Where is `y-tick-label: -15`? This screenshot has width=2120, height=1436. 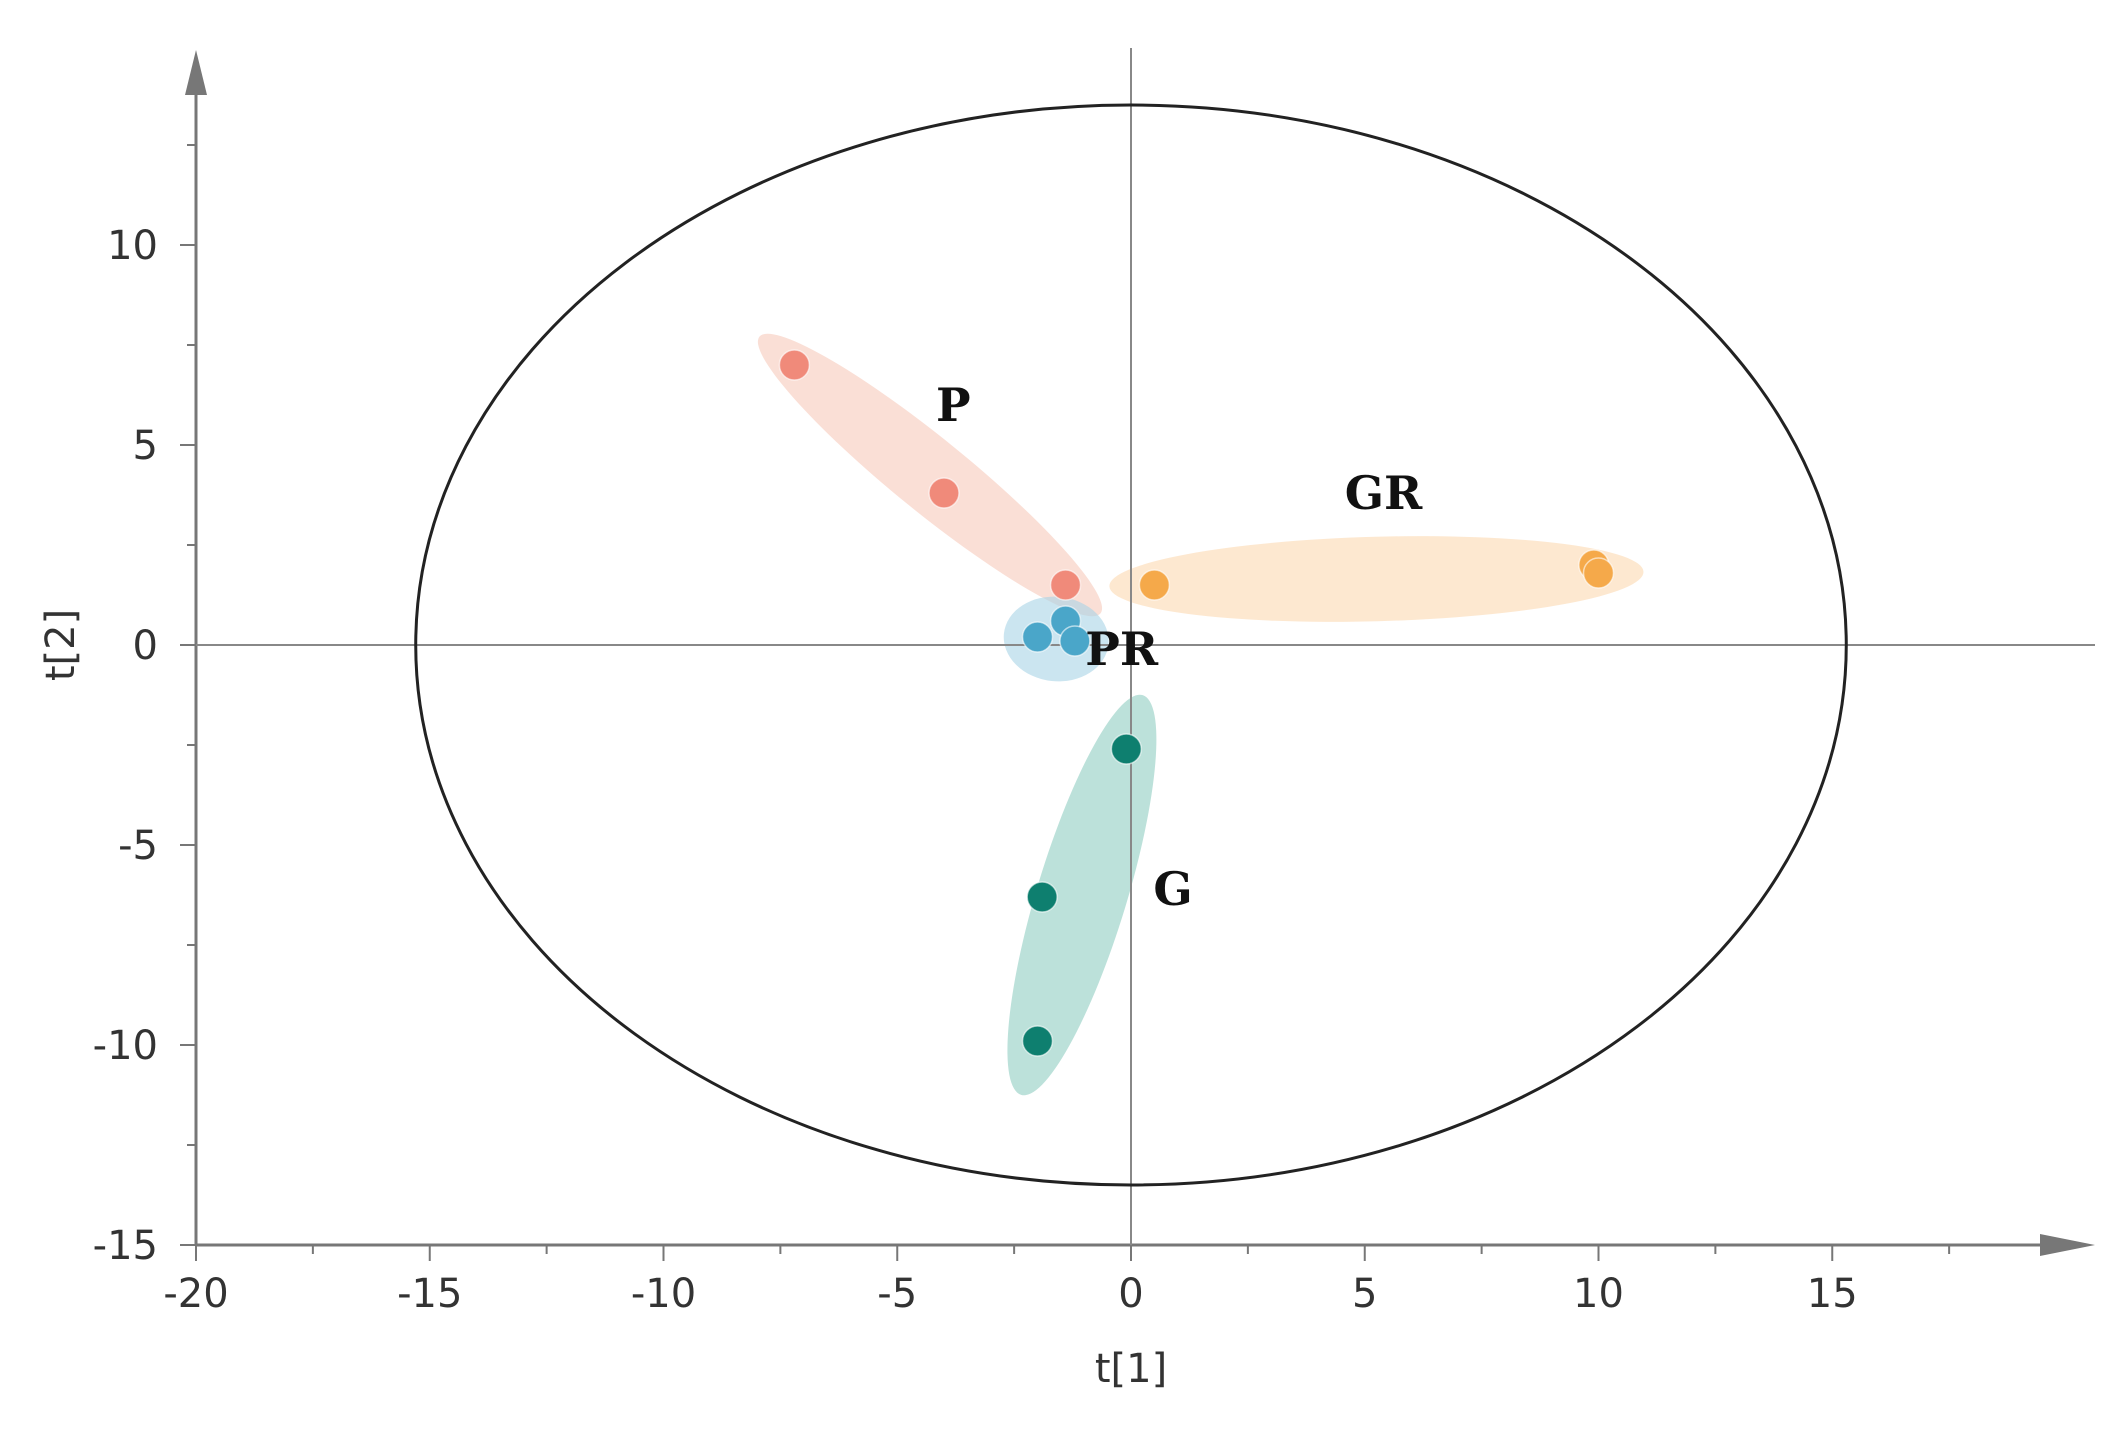 y-tick-label: -15 is located at coordinates (125, 1246).